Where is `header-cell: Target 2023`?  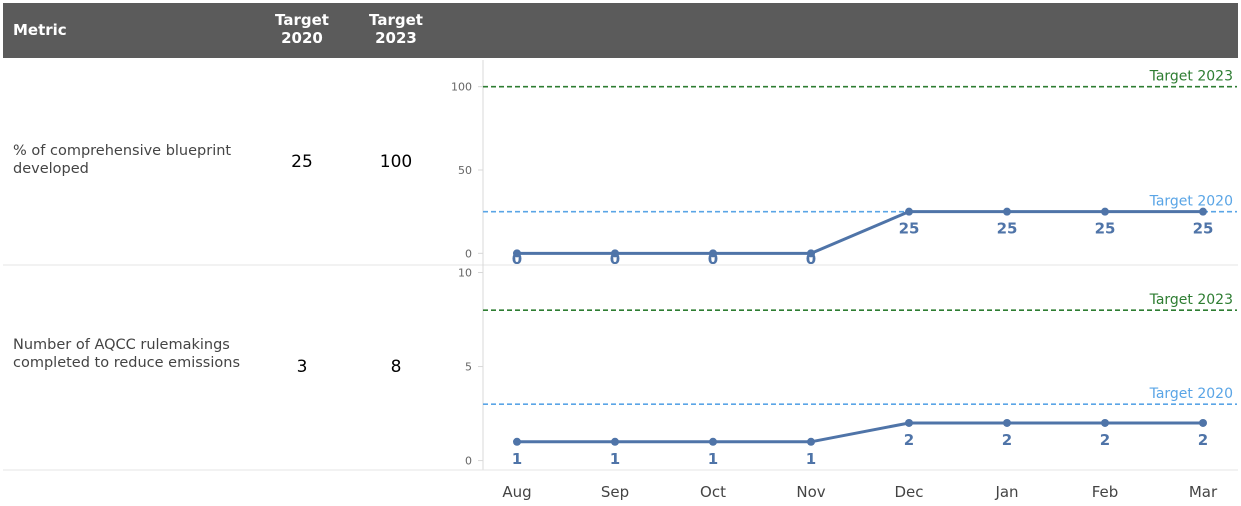 header-cell: Target 2023 is located at coordinates (396, 29).